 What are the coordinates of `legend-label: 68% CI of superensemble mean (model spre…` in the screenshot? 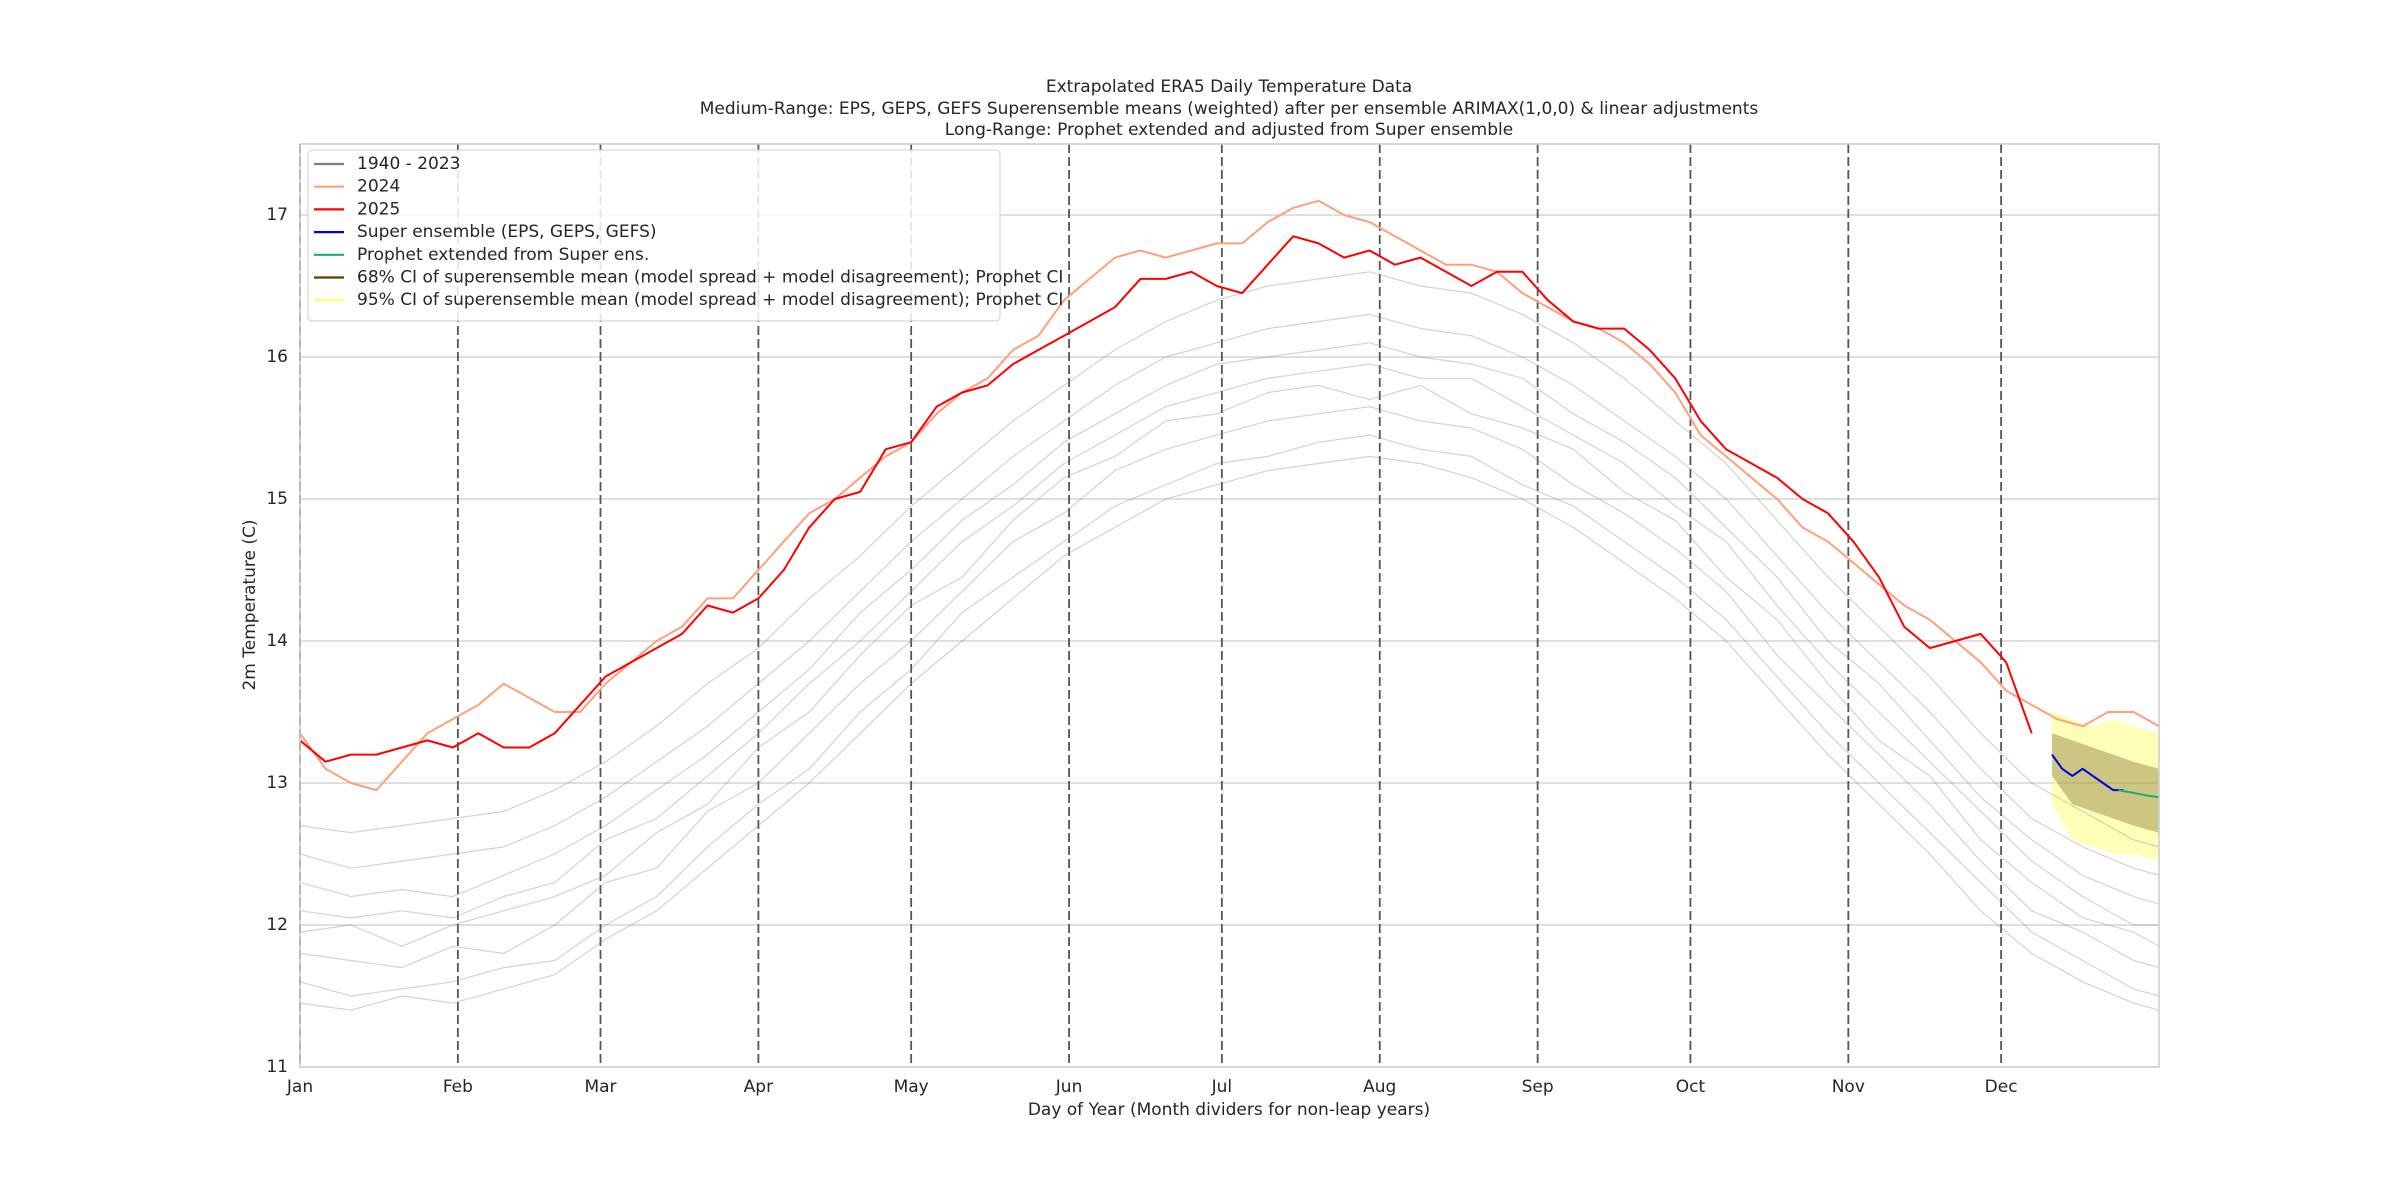 It's located at (710, 278).